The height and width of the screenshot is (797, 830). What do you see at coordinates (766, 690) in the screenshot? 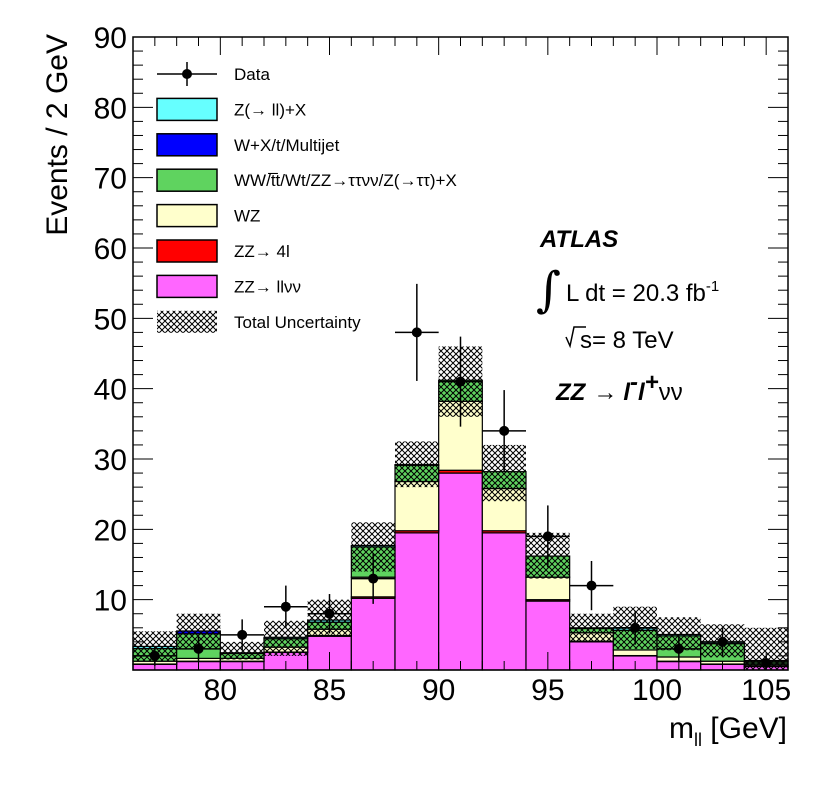
I see `x-tick-label-105: 105` at bounding box center [766, 690].